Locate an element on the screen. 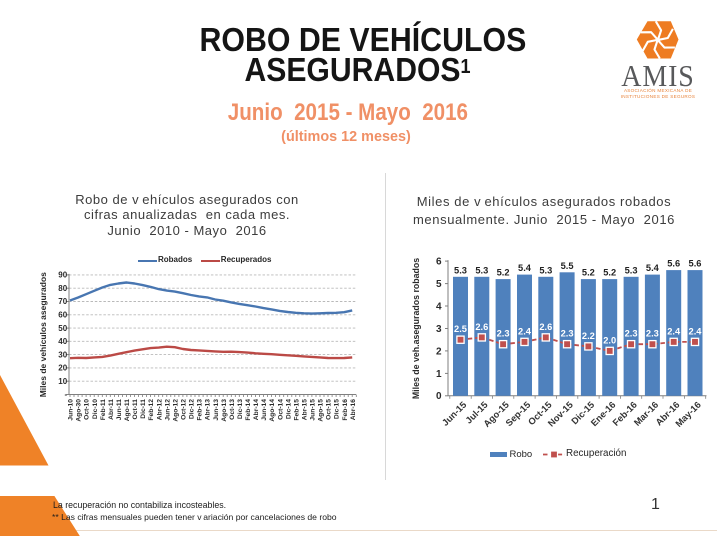 The height and width of the screenshot is (536, 717). svg-text: Abr-15 is located at coordinates (305, 409).